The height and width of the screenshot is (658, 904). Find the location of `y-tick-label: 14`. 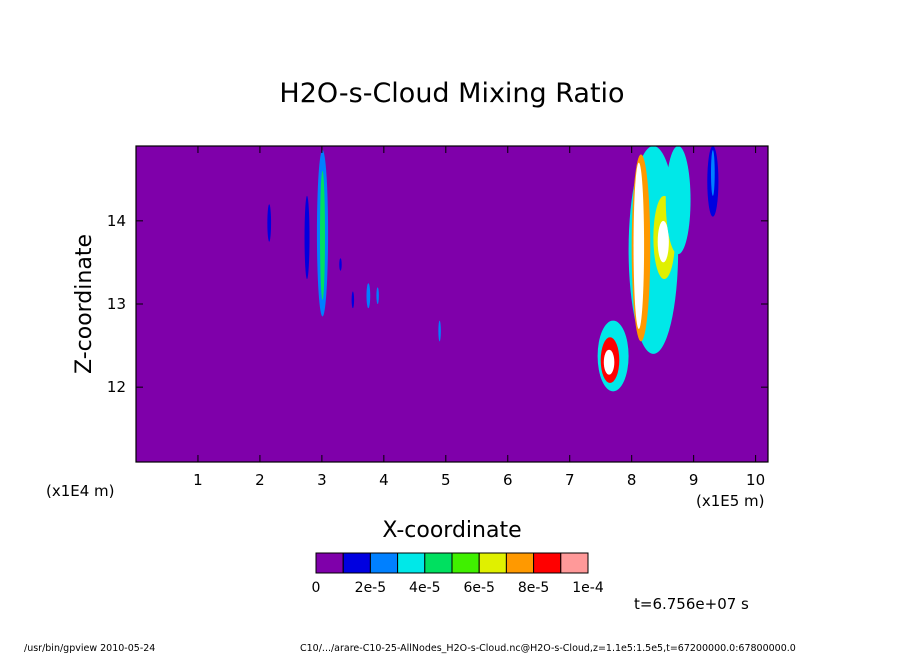

y-tick-label: 14 is located at coordinates (116, 221).